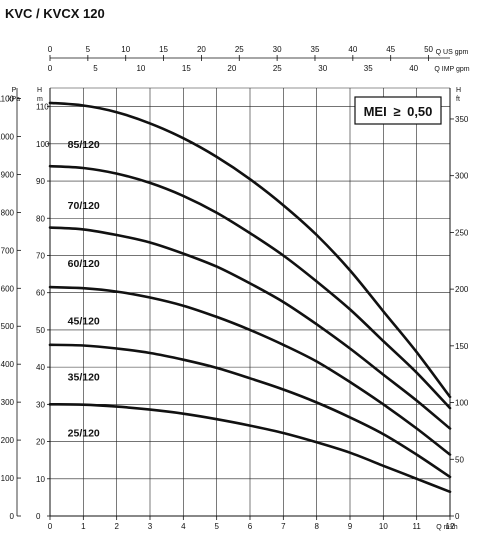 This screenshot has width=485, height=544. I want to click on kpa-tick-label: 0, so click(12, 516).